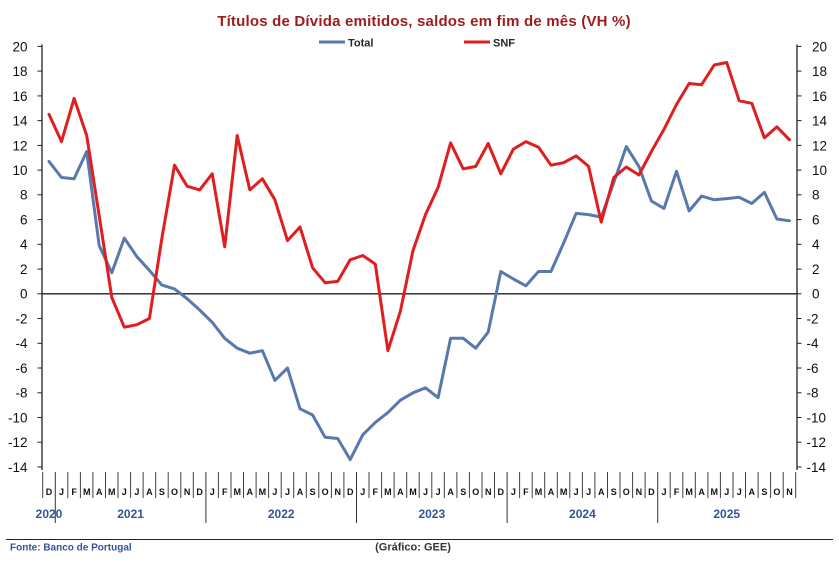  What do you see at coordinates (19, 96) in the screenshot?
I see `svg-text: 16` at bounding box center [19, 96].